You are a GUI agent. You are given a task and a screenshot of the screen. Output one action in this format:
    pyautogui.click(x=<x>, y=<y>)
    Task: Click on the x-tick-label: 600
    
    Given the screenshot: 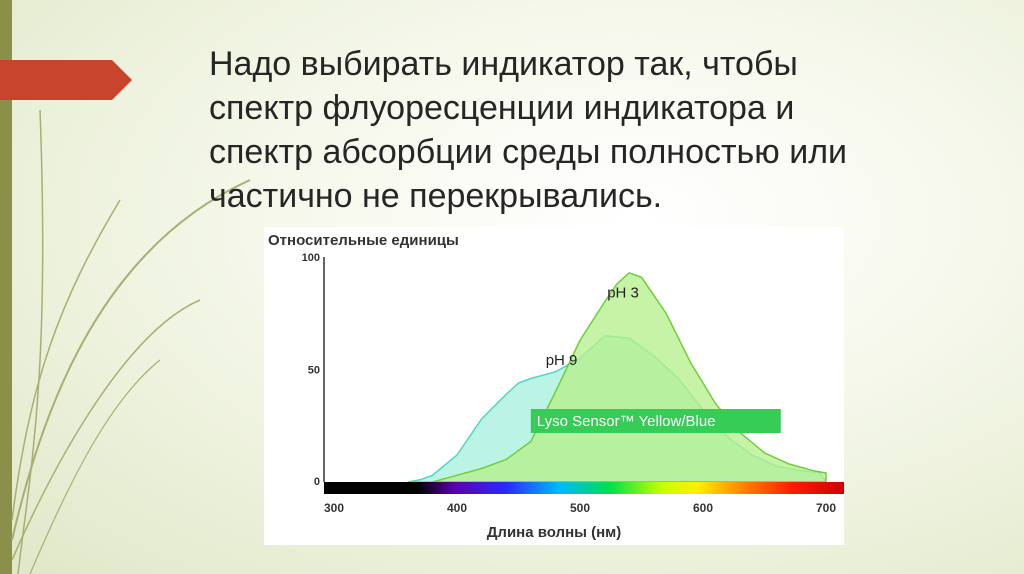 What is the action you would take?
    pyautogui.click(x=703, y=508)
    